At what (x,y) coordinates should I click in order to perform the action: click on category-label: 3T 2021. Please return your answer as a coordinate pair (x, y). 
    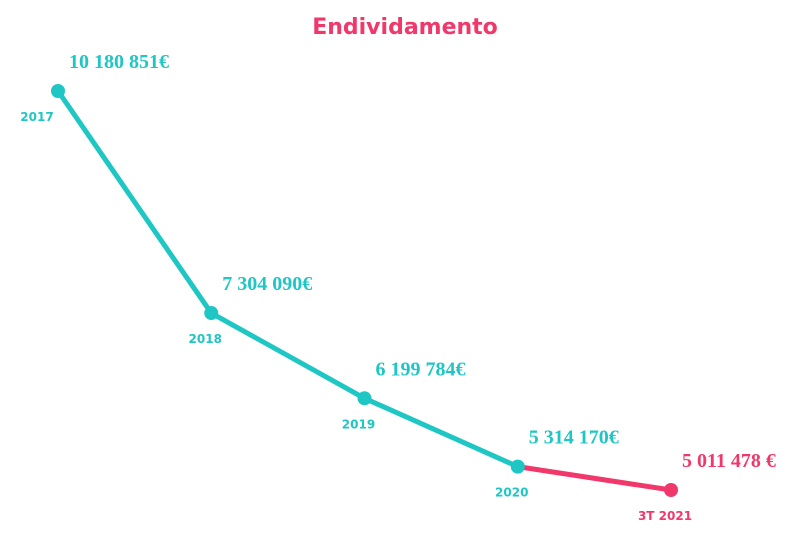
    Looking at the image, I should click on (665, 516).